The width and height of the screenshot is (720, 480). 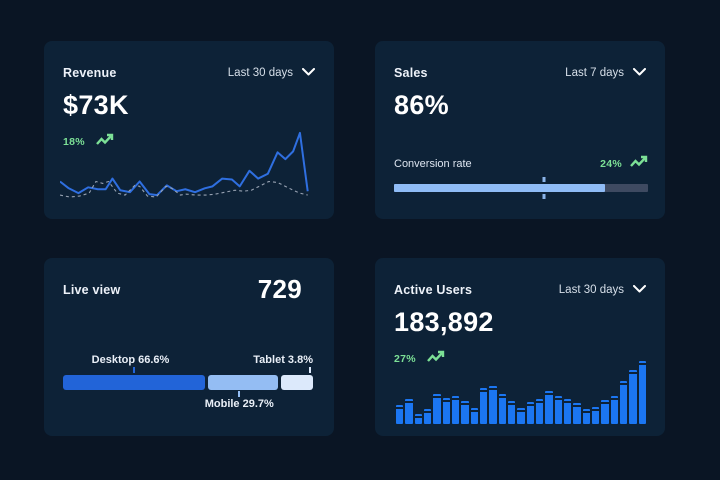 What do you see at coordinates (611, 164) in the screenshot?
I see `sales-change: 24%` at bounding box center [611, 164].